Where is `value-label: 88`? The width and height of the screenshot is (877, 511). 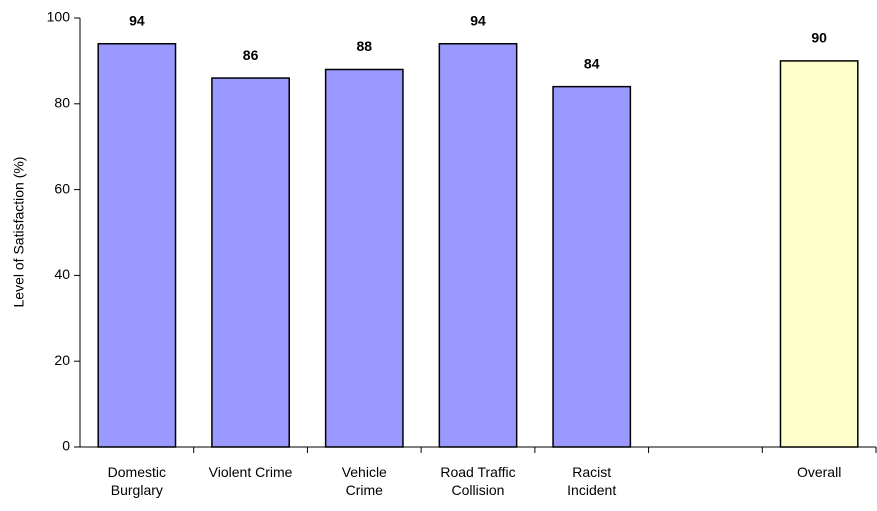
value-label: 88 is located at coordinates (364, 46).